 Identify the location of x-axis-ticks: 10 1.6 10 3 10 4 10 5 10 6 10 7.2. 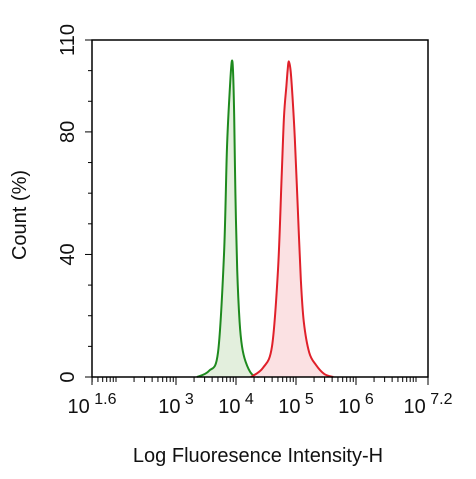
(260, 397).